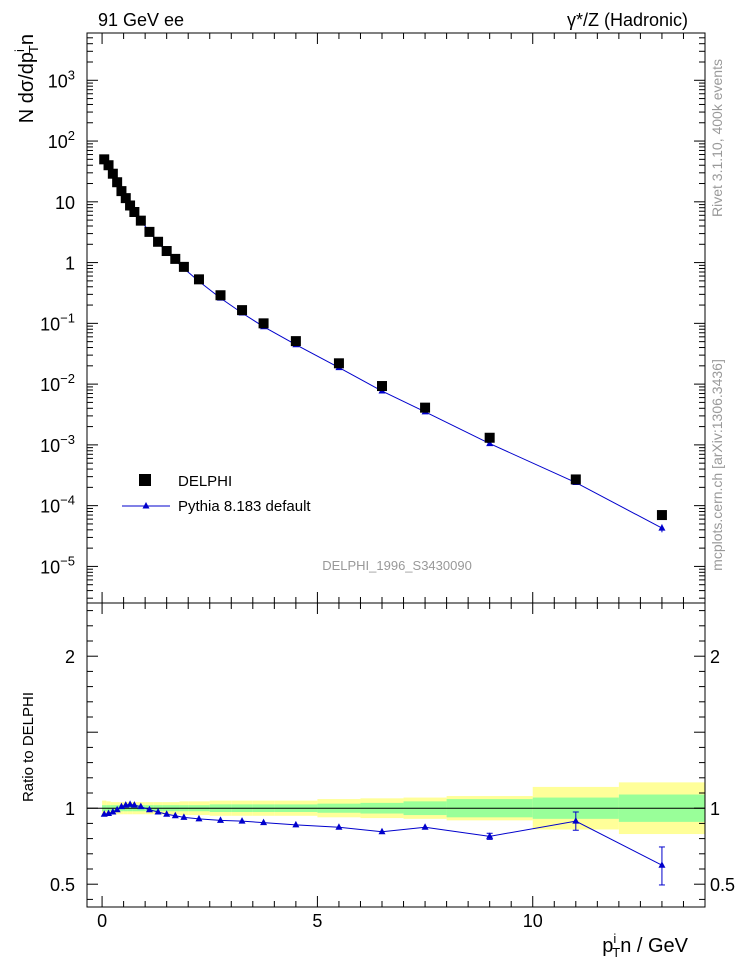 Image resolution: width=746 pixels, height=972 pixels. I want to click on energy-label: 91 GeV ee, so click(141, 20).